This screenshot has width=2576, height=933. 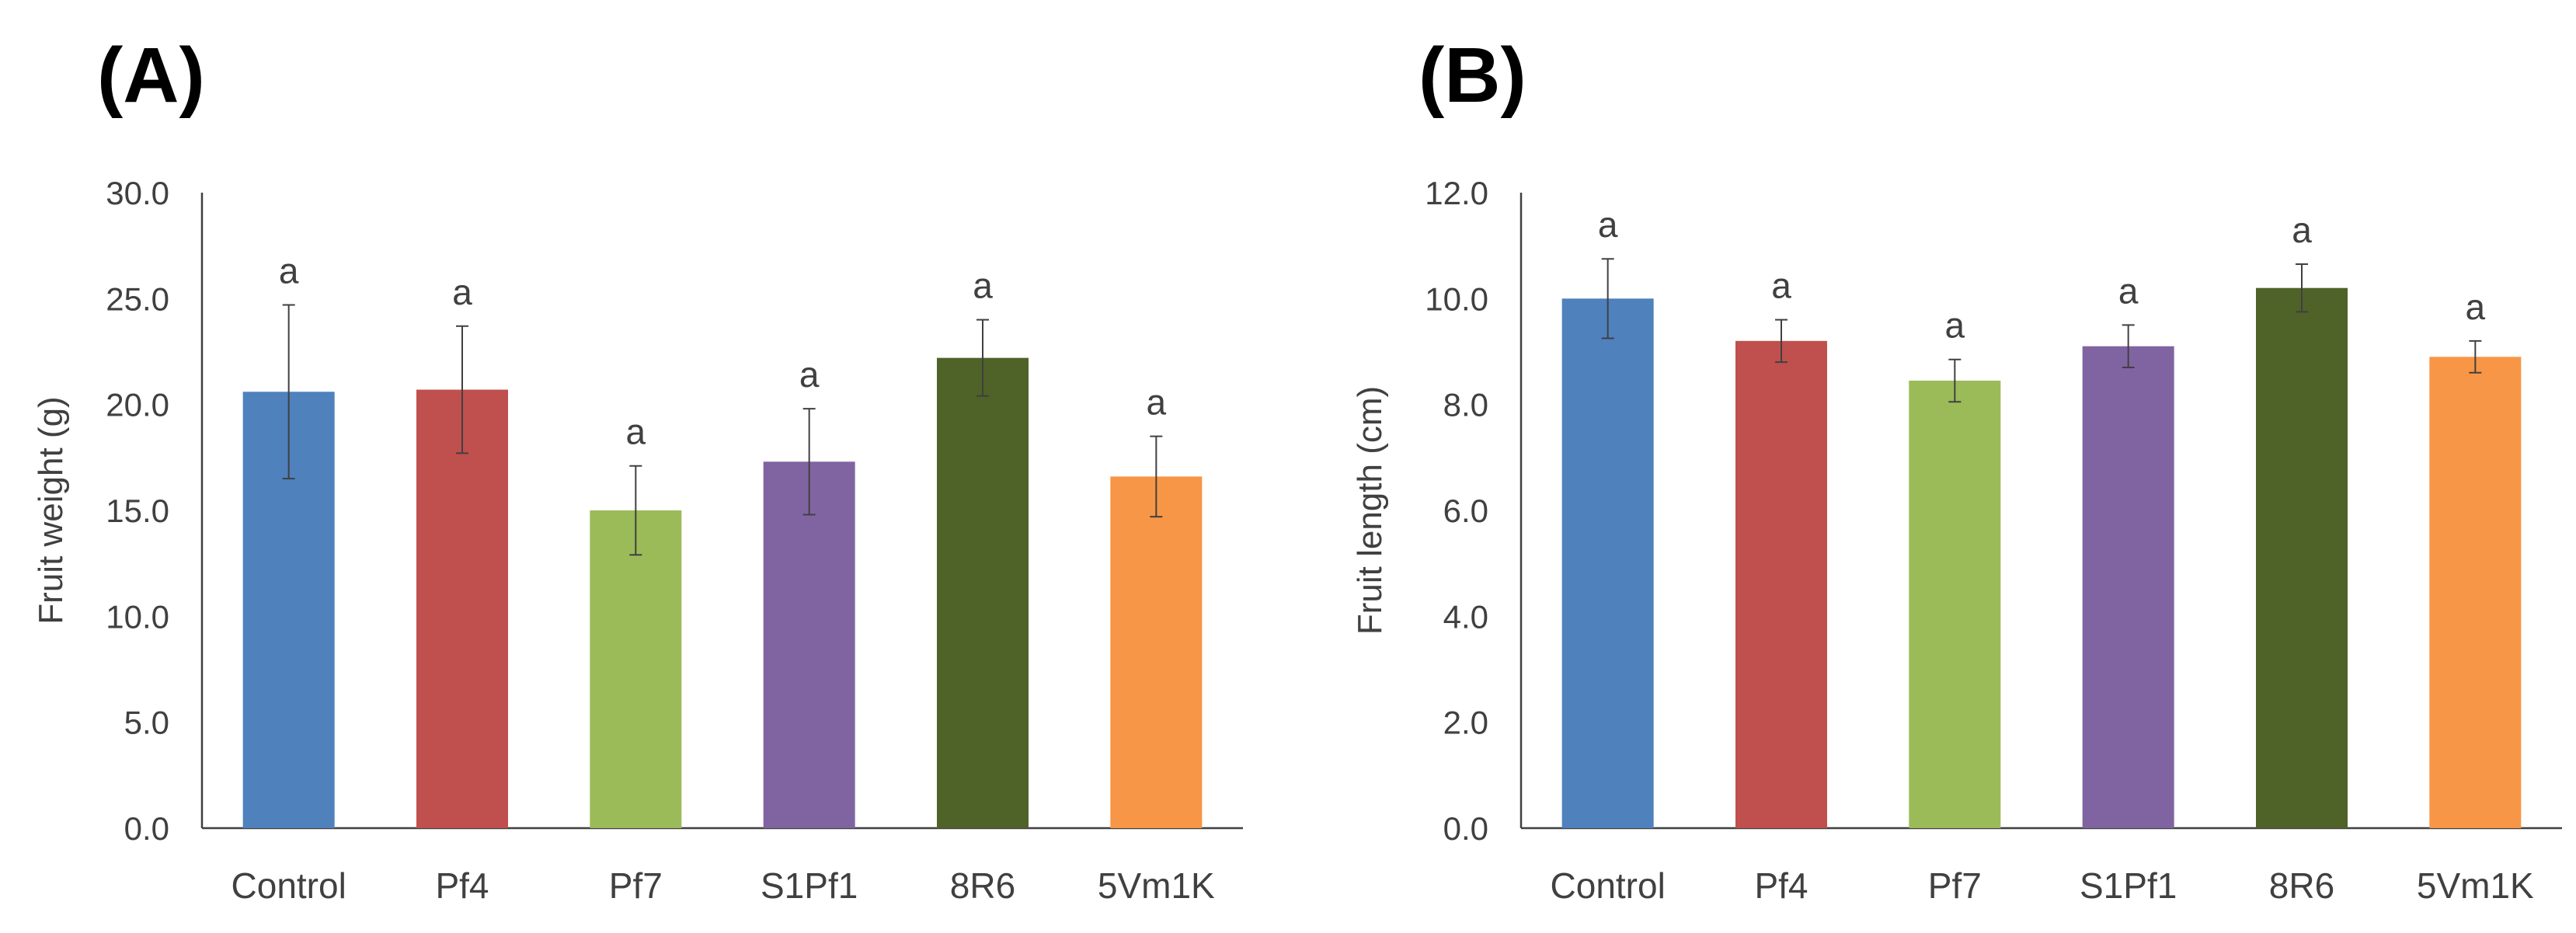 I want to click on y-tick-label: 15.0, so click(x=137, y=511).